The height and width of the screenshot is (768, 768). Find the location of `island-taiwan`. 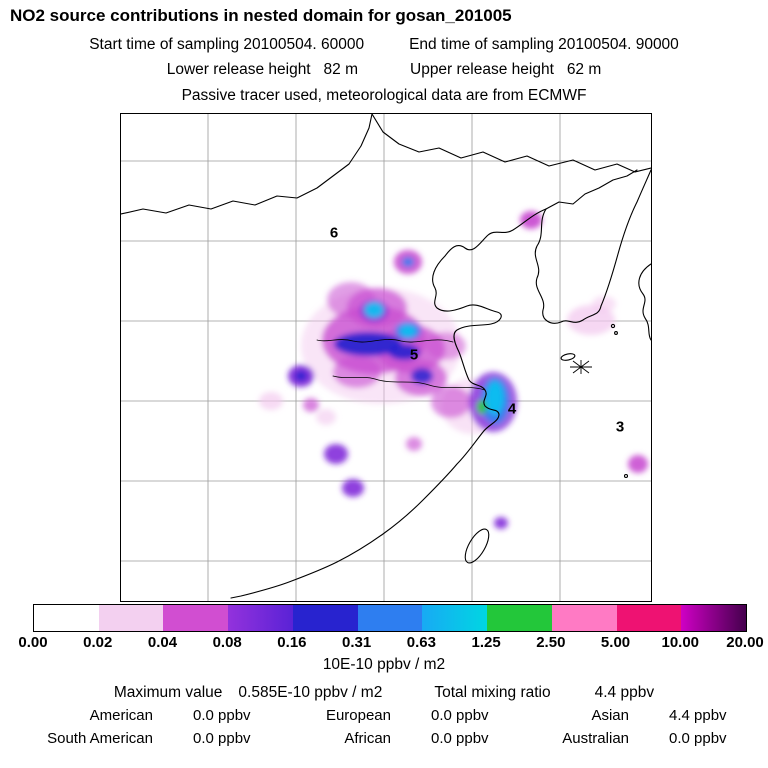

island-taiwan is located at coordinates (477, 546).